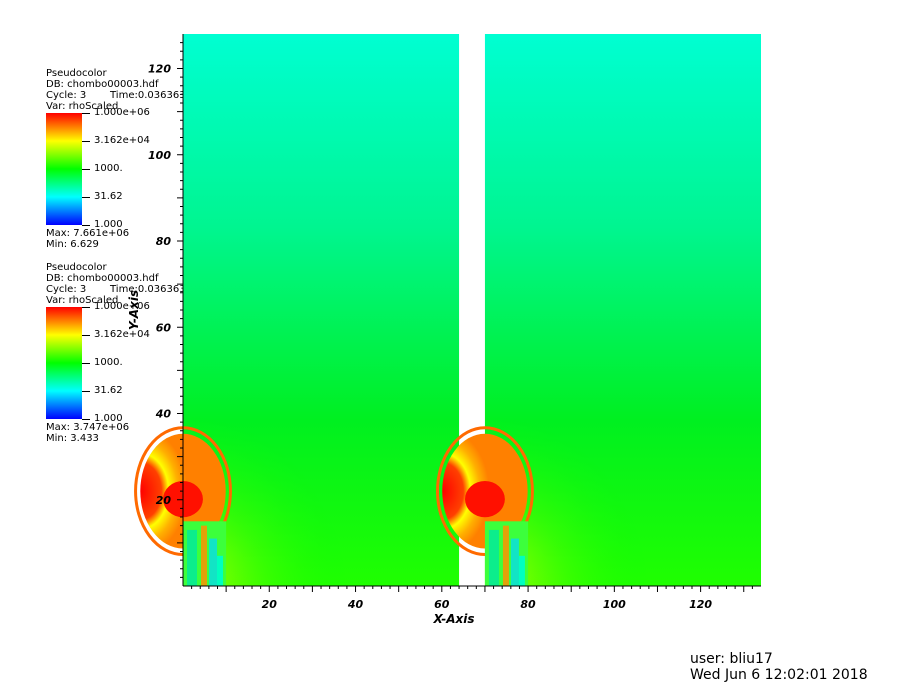  What do you see at coordinates (731, 659) in the screenshot?
I see `footer-user: user: bliu17` at bounding box center [731, 659].